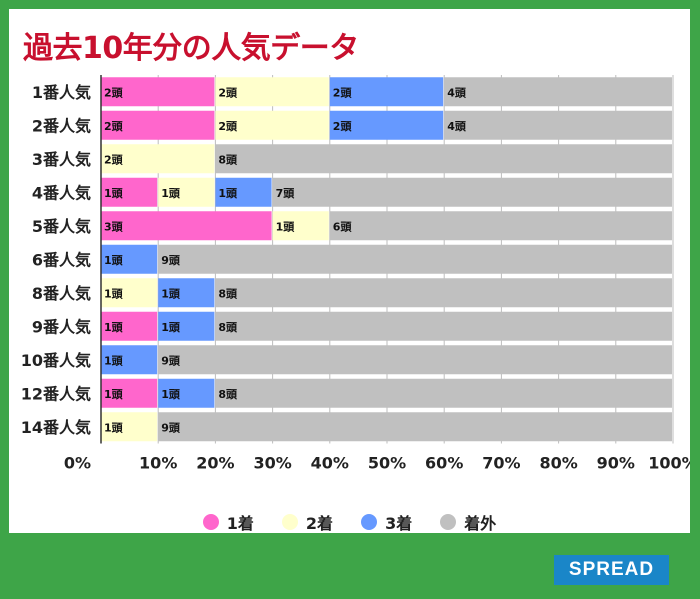 This screenshot has width=700, height=599. Describe the element at coordinates (399, 523) in the screenshot. I see `legend-label: 3着` at that location.